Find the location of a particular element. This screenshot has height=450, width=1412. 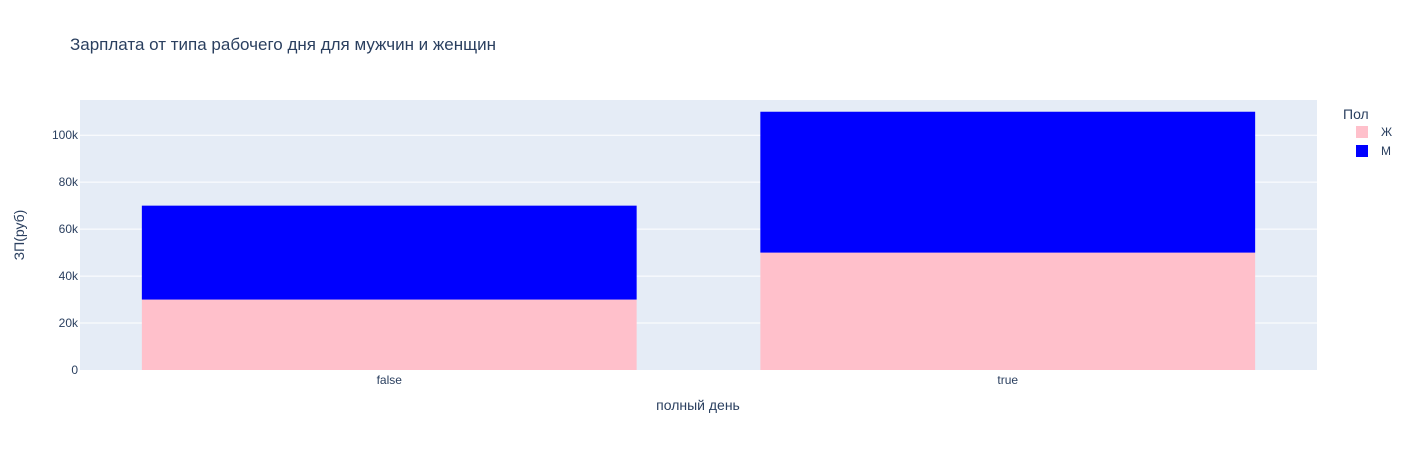

legend-label: Ж is located at coordinates (1386, 132).